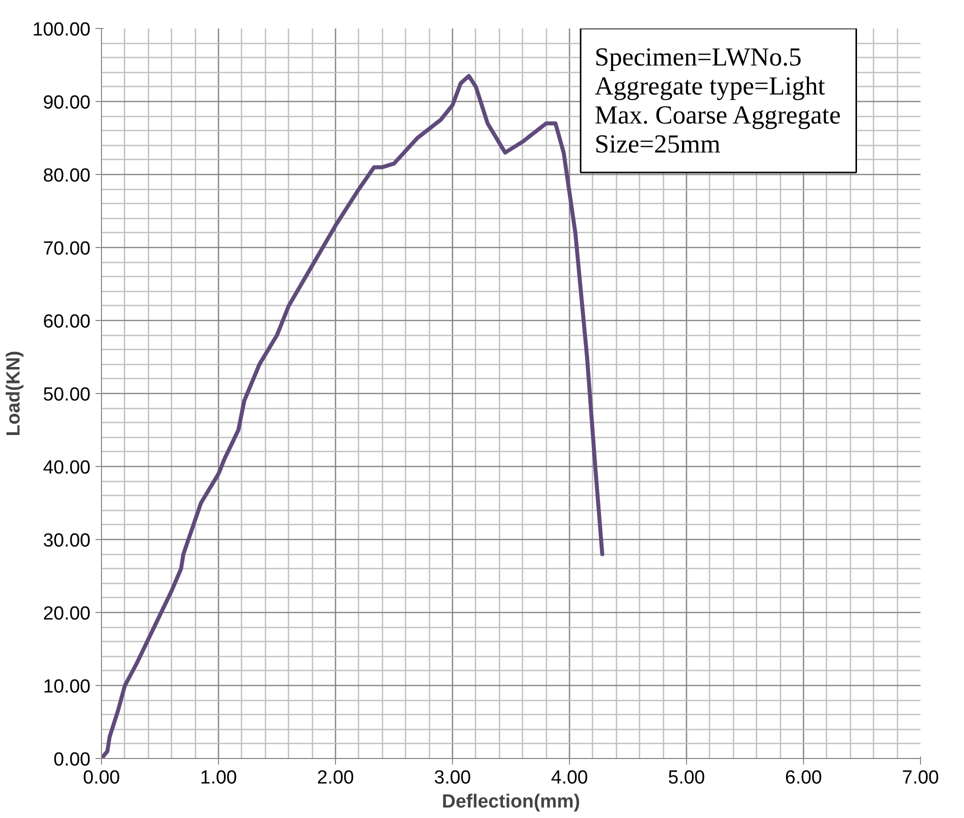 This screenshot has width=964, height=818. What do you see at coordinates (66, 249) in the screenshot?
I see `y-tick-label: 70.00` at bounding box center [66, 249].